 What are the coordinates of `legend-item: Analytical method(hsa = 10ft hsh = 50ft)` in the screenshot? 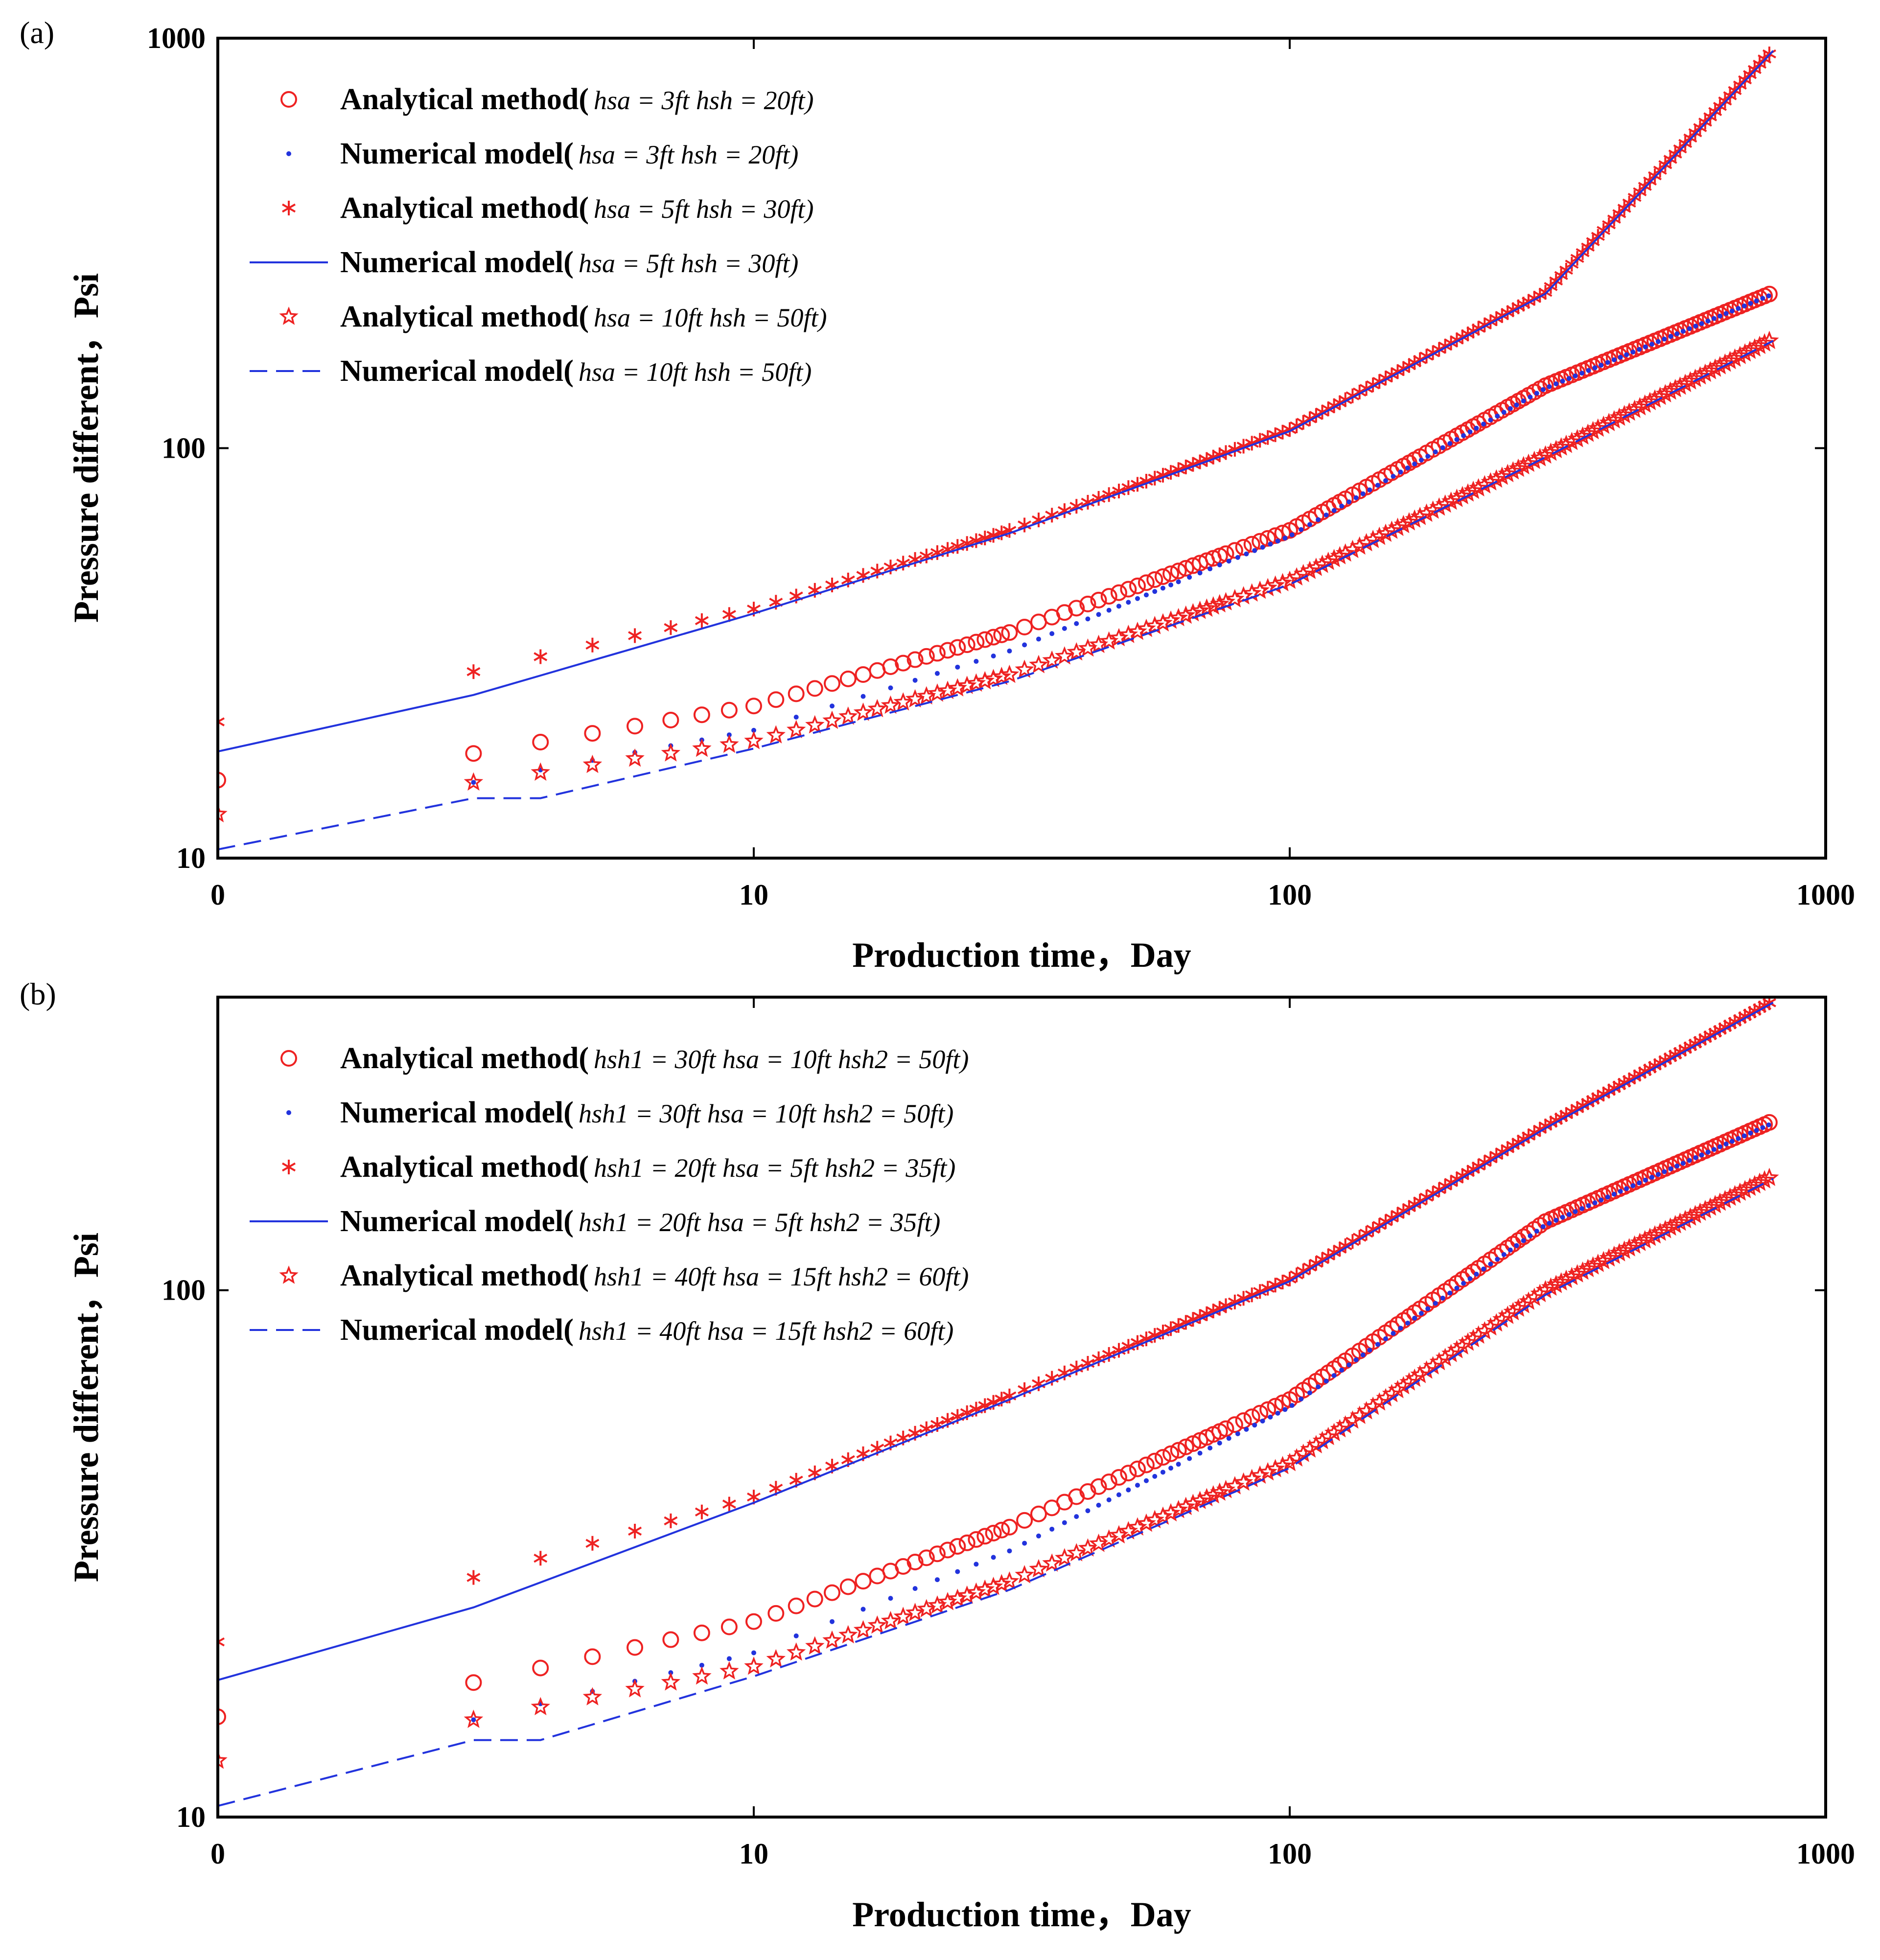 It's located at (553, 316).